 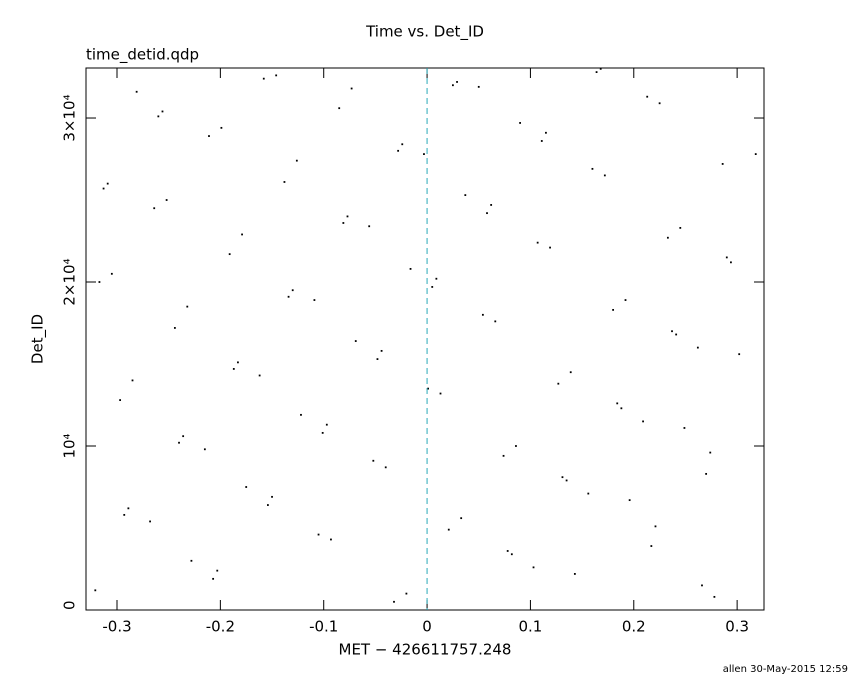 What do you see at coordinates (220, 627) in the screenshot?
I see `x-tick-label: -0.2` at bounding box center [220, 627].